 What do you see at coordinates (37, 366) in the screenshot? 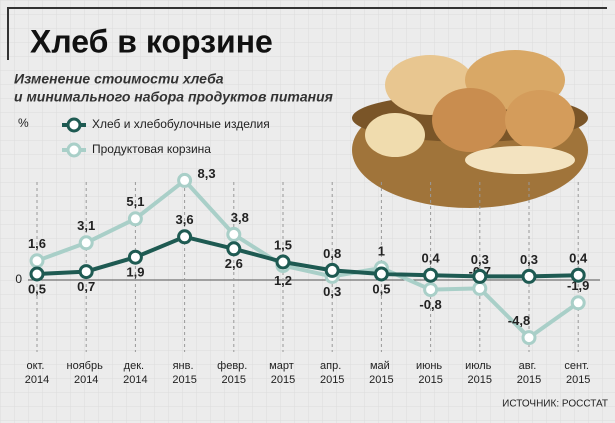
I see `x-tick-label-line: окт.` at bounding box center [37, 366].